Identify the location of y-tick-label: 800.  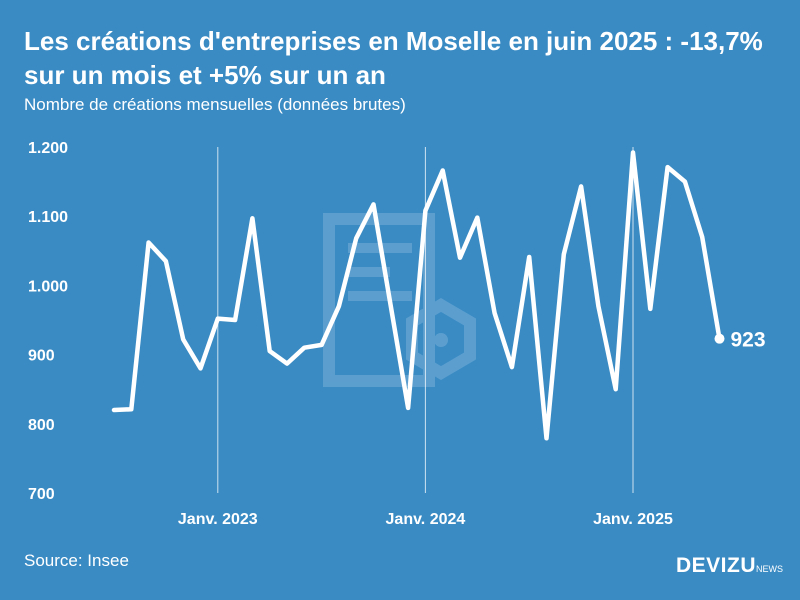
(41, 425).